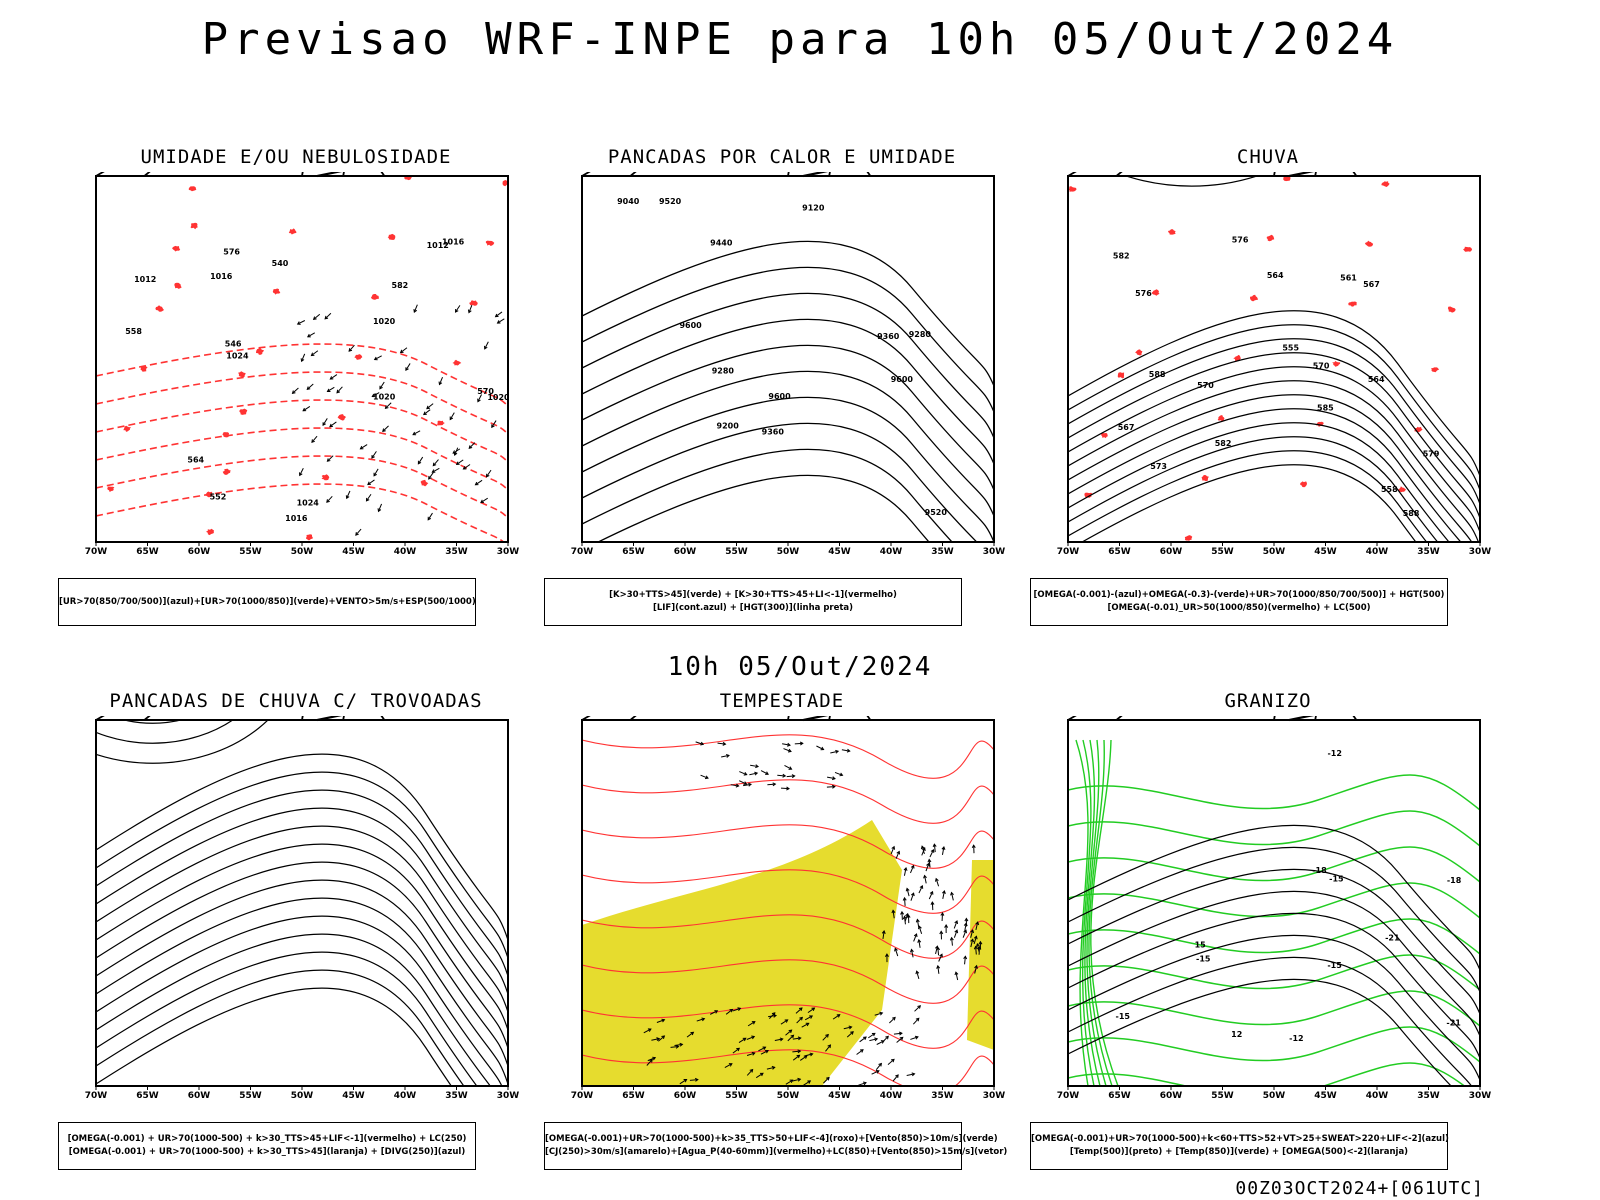  Describe the element at coordinates (800, 39) in the screenshot. I see `main-title: Previsao WRF-INPE para 10h 05/Out/2024` at that location.